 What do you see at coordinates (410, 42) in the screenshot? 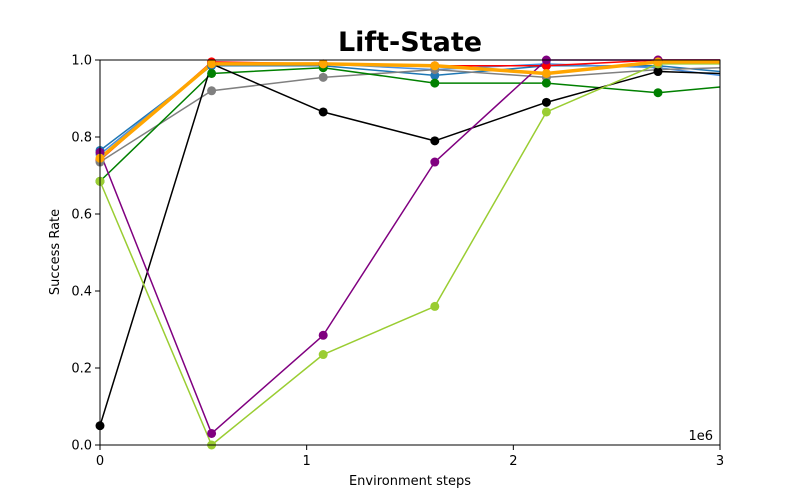
I see `chart-title: Lift-State` at bounding box center [410, 42].